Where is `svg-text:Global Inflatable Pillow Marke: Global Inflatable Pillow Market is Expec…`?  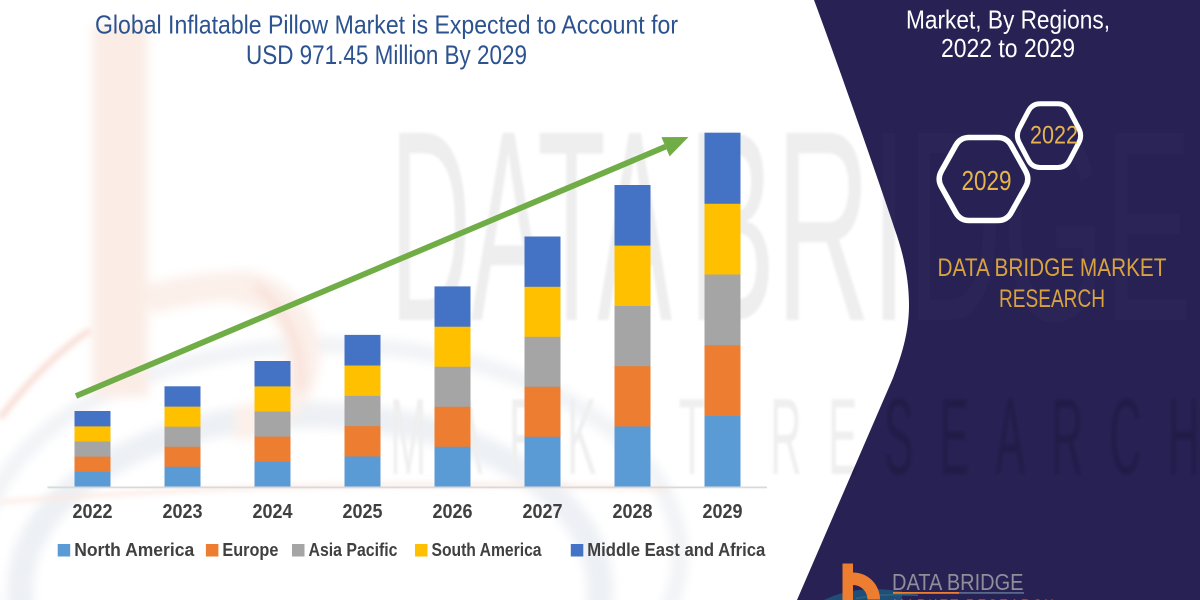 svg-text:Global Inflatable Pillow Marke: Global Inflatable Pillow Market is Expec… is located at coordinates (386, 25).